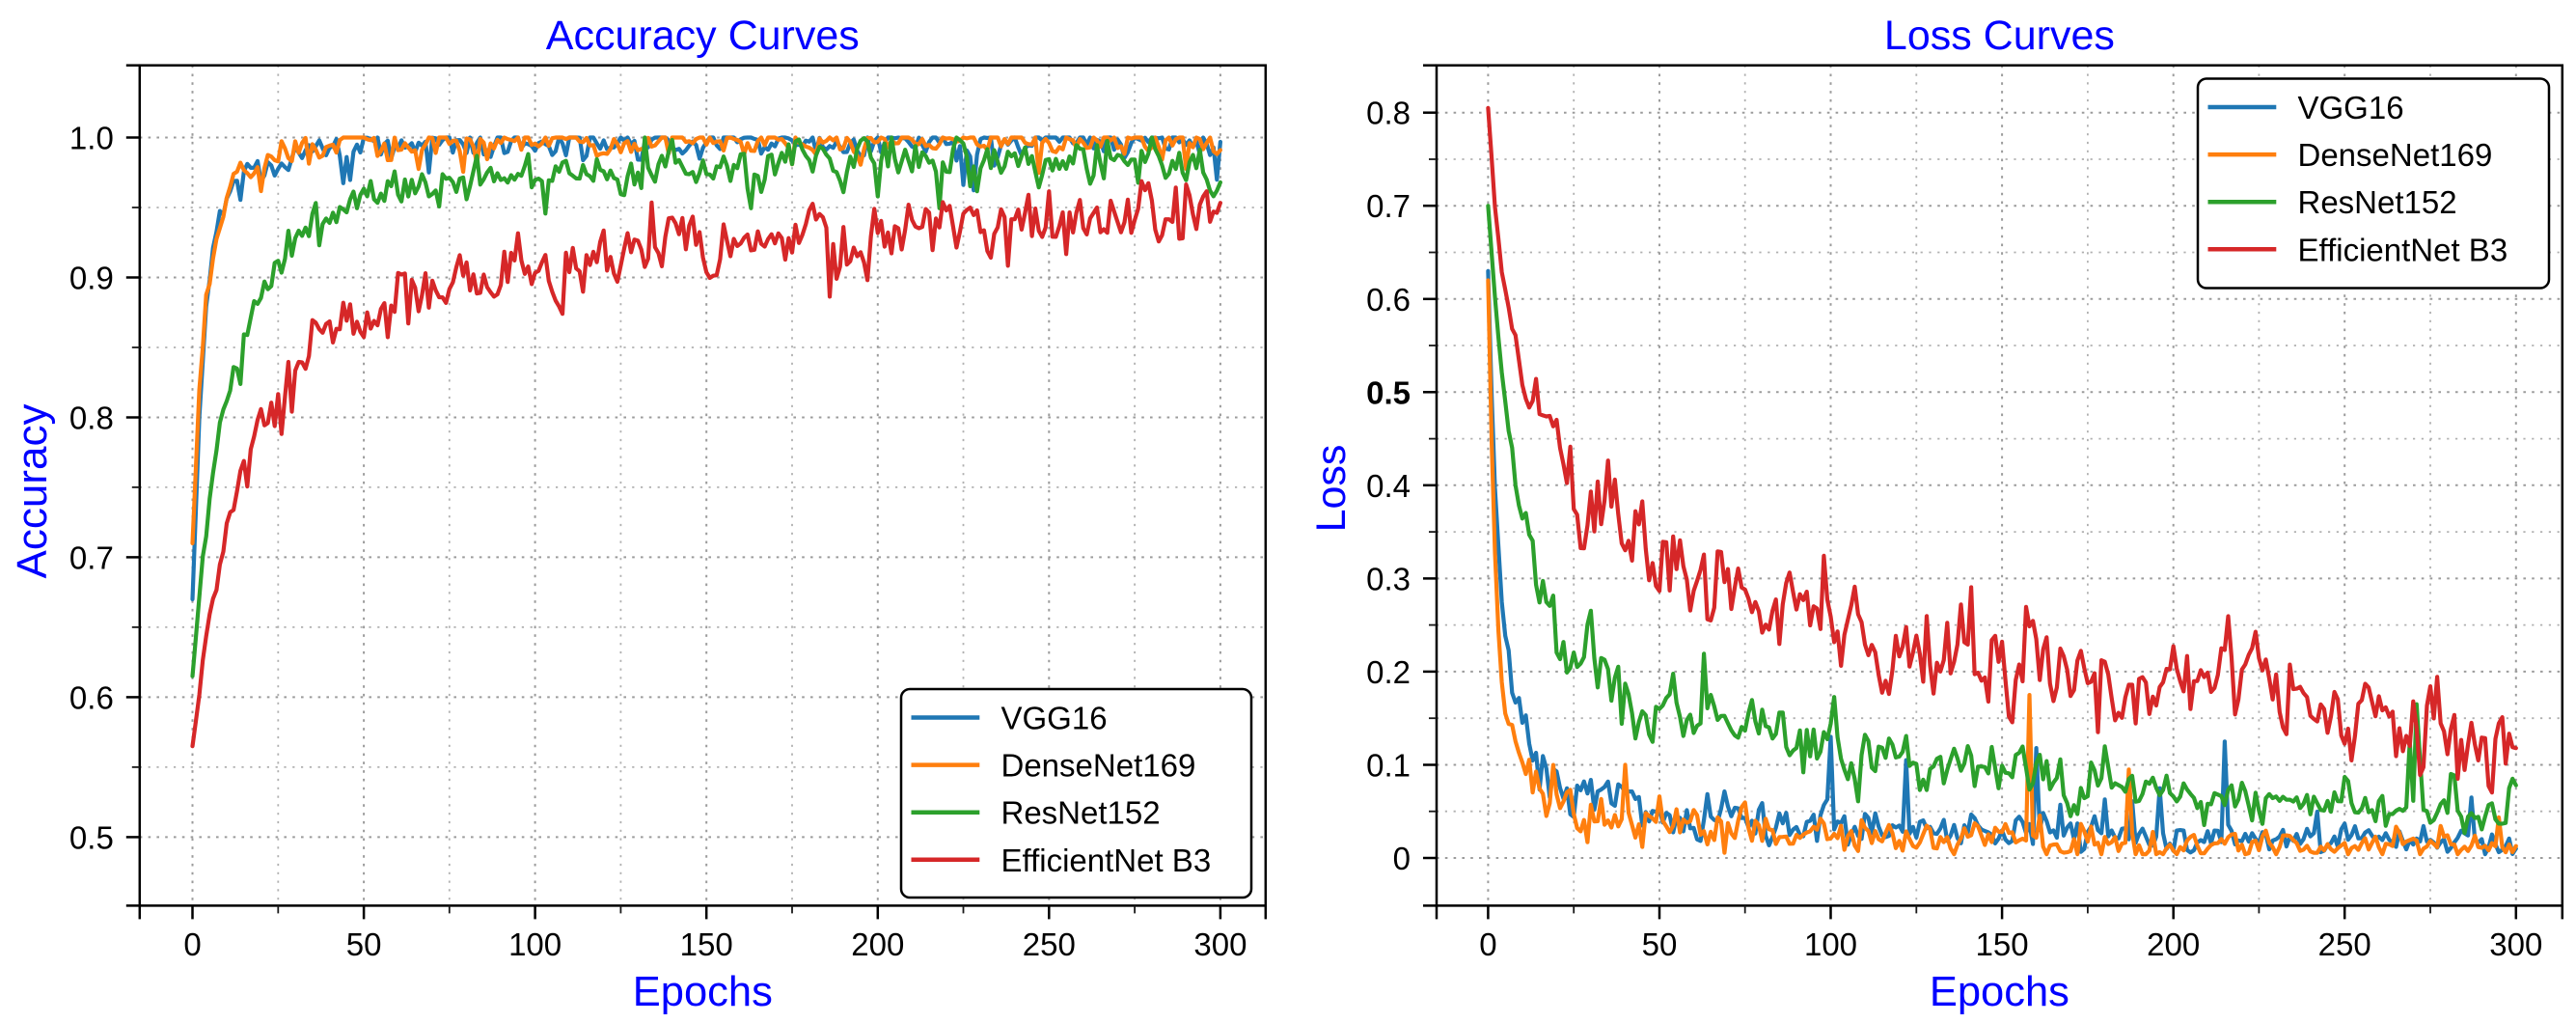  Describe the element at coordinates (703, 36) in the screenshot. I see `svg-text: Accuracy Curves` at that location.